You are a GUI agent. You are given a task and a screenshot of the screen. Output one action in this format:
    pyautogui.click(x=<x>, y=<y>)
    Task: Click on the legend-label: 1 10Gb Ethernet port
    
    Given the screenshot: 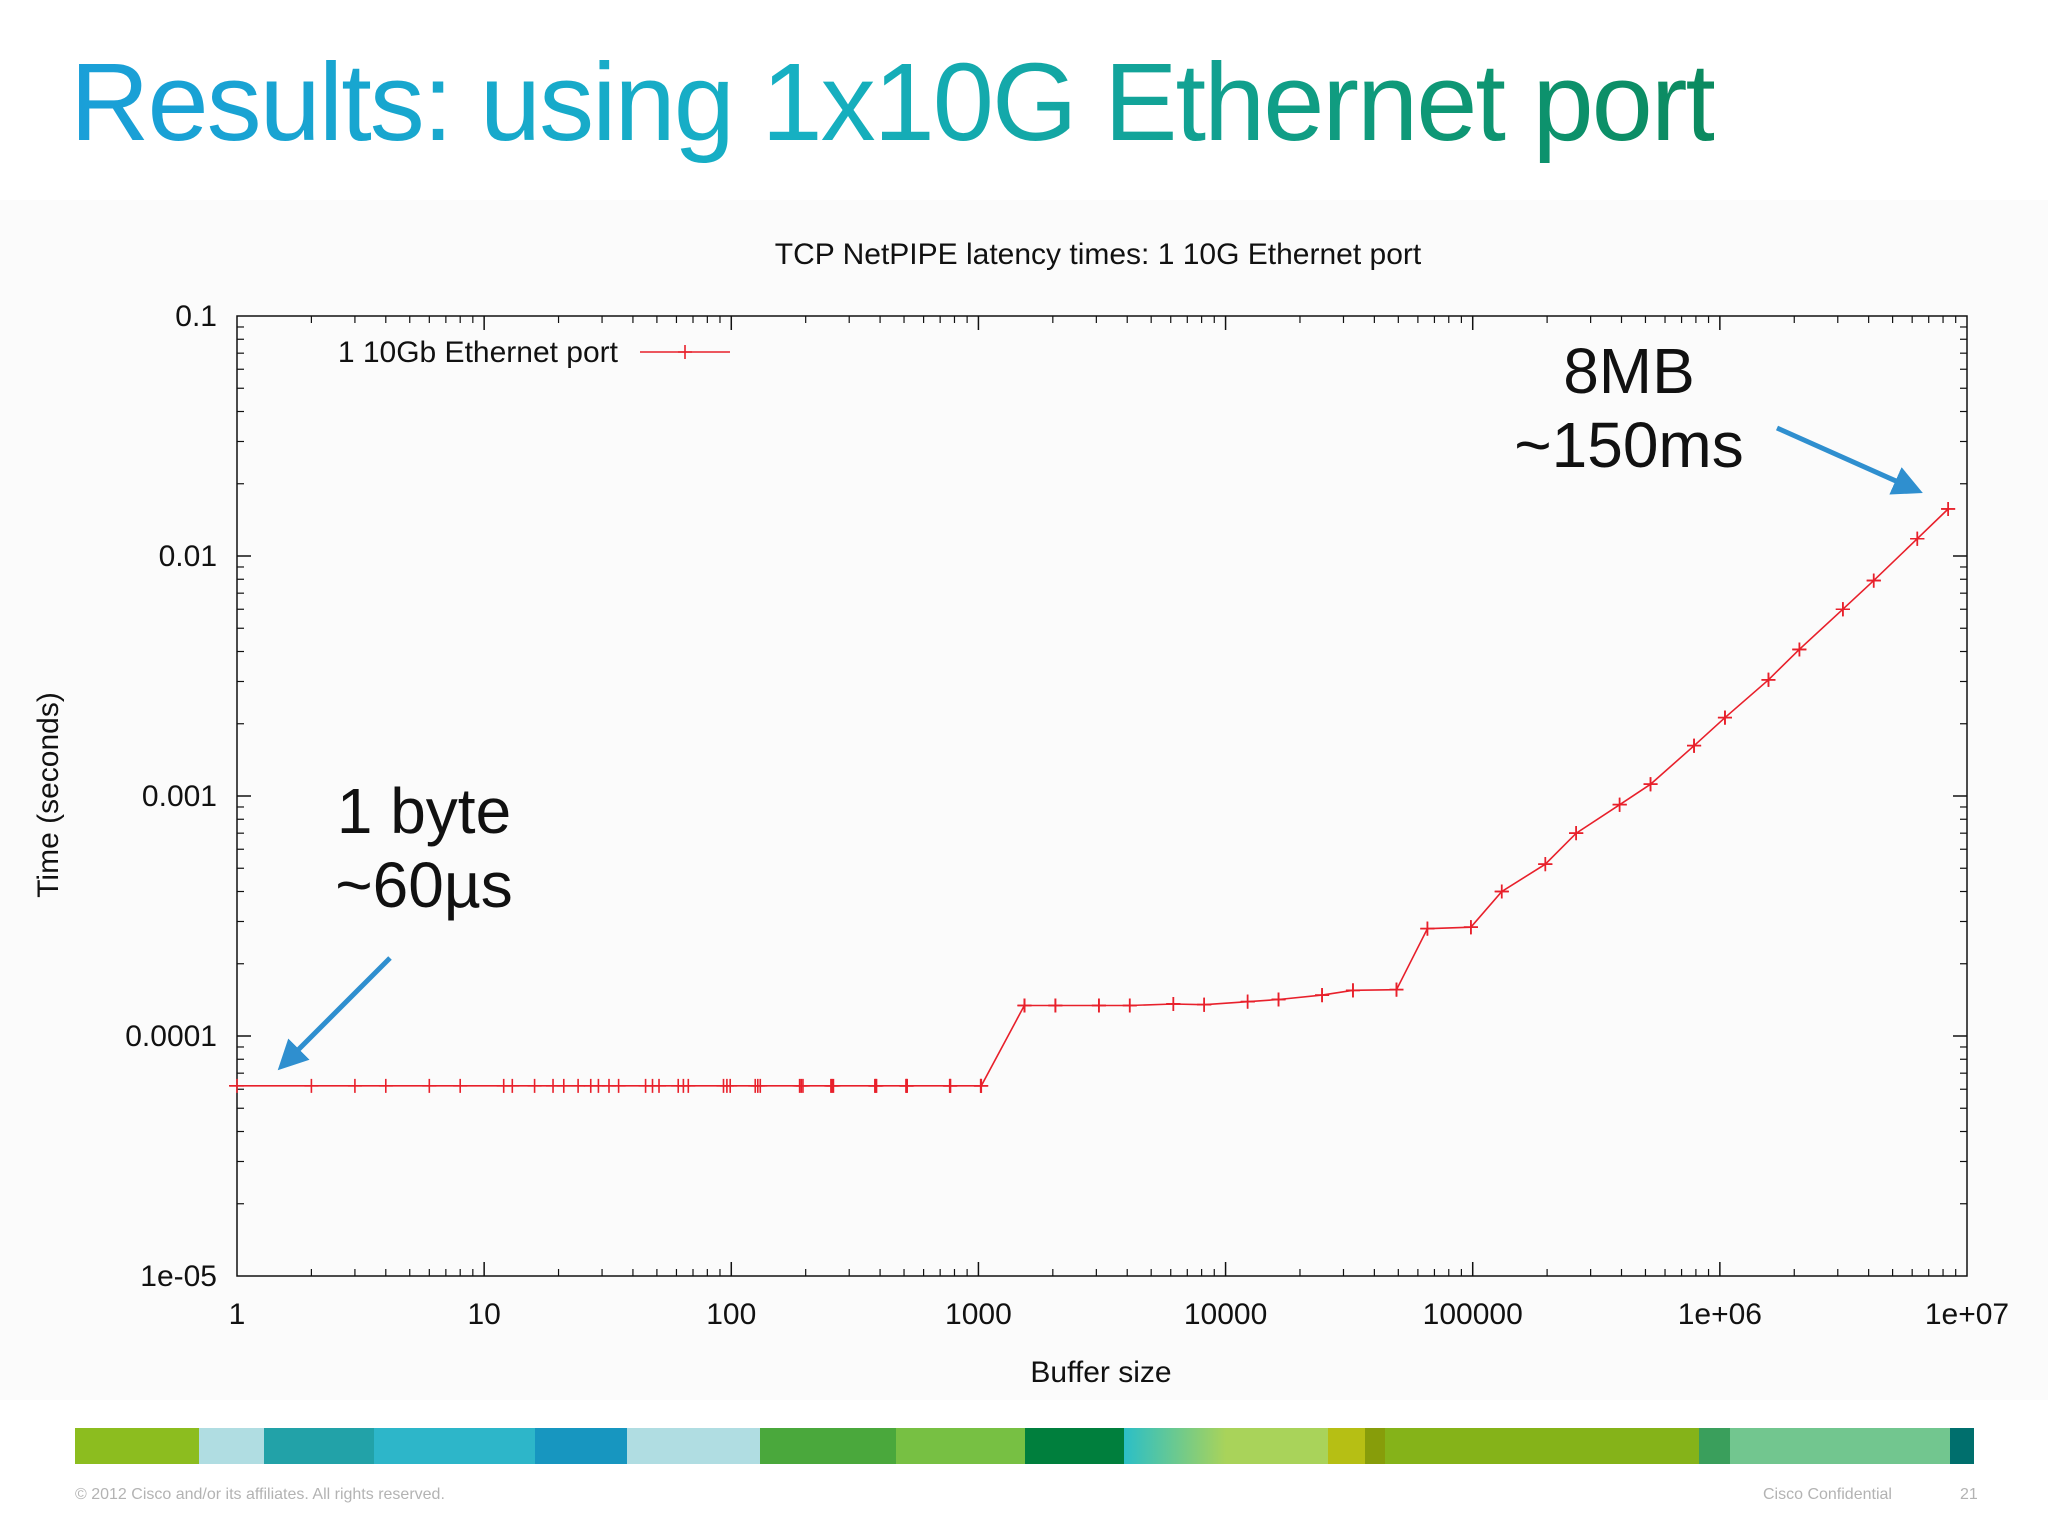 What is the action you would take?
    pyautogui.click(x=478, y=352)
    